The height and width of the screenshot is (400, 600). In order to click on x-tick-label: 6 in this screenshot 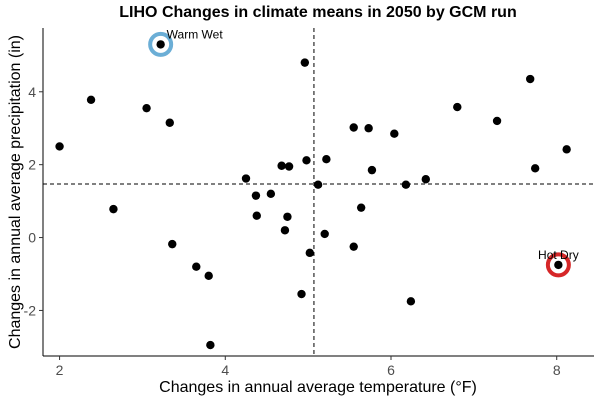, I will do `click(391, 370)`.